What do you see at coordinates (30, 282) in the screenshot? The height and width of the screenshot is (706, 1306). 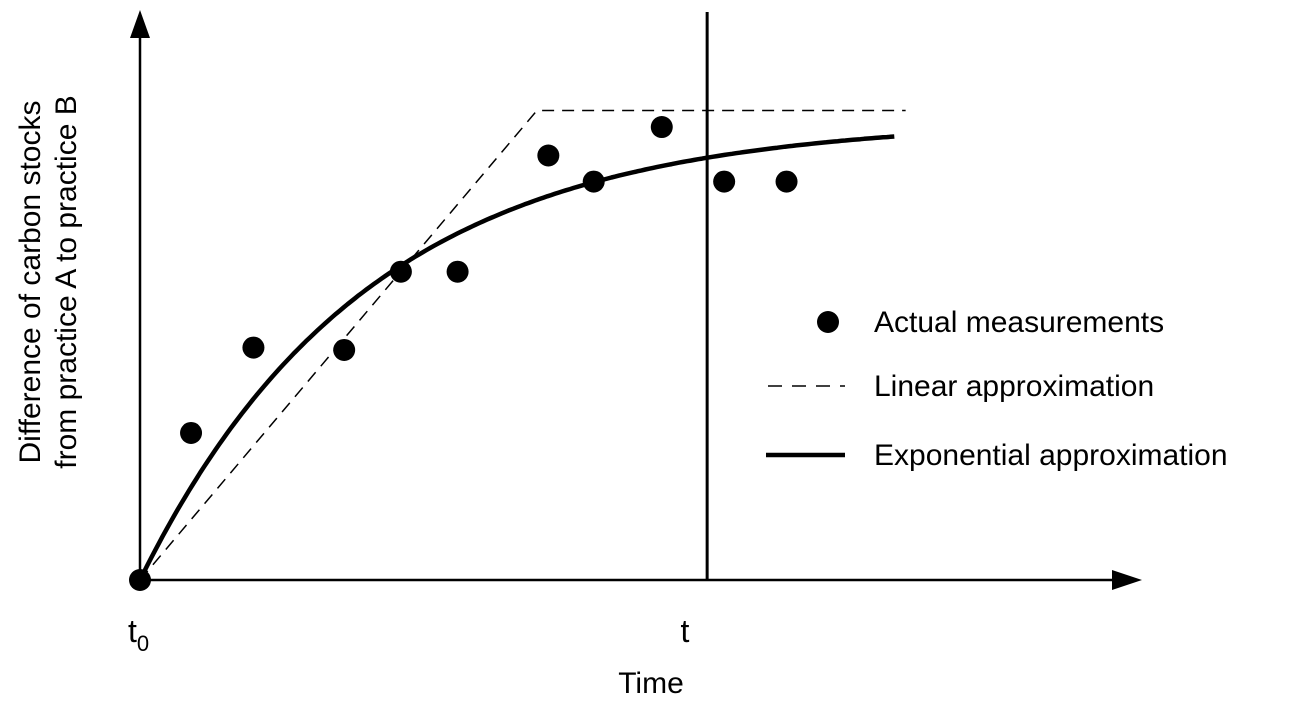 I see `y-axis-label-line-1: Difference of carbon stocks` at bounding box center [30, 282].